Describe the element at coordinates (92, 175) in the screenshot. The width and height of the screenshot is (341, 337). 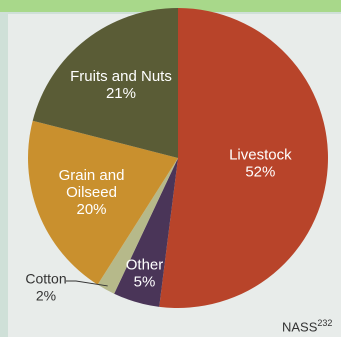
I see `slice-label-grain-and-oilseed-line-0: Grain and` at that location.